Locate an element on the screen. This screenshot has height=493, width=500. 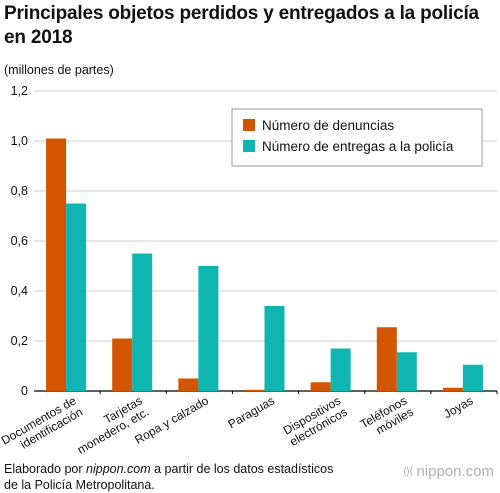
nippon-logo: ⟨⟩⟨ nippon.com is located at coordinates (448, 471).